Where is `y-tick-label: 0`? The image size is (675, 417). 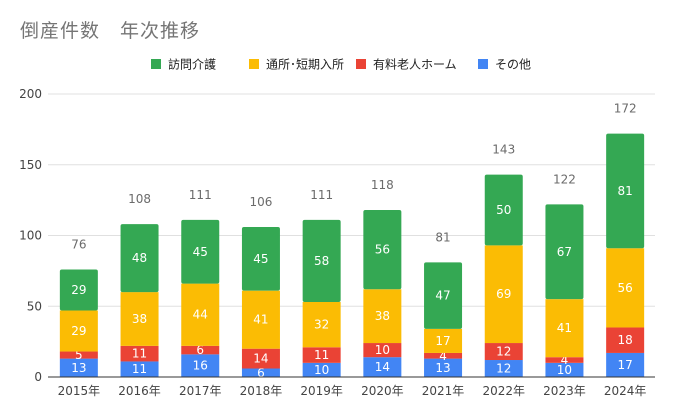
y-tick-label: 0 is located at coordinates (38, 377).